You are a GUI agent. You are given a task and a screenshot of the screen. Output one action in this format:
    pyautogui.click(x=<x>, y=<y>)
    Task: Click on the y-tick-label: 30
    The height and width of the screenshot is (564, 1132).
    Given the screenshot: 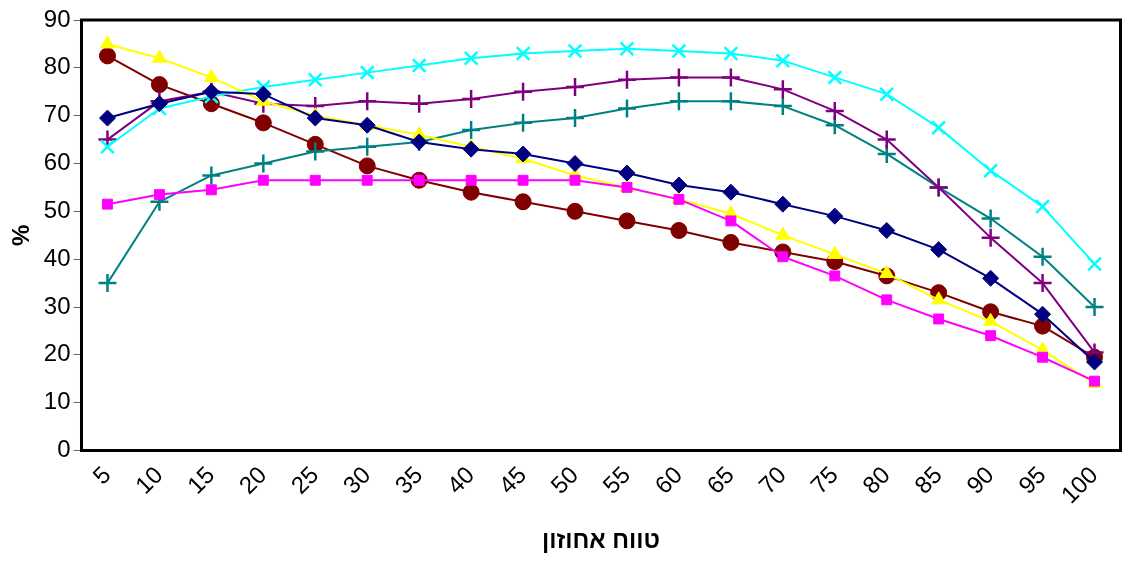 What is the action you would take?
    pyautogui.click(x=57, y=305)
    